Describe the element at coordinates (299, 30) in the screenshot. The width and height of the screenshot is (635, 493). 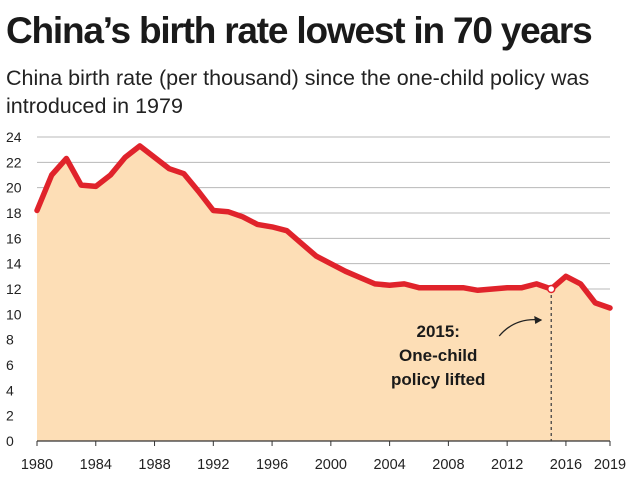
I see `chart-title: China’s birth rate lowest in 70 years` at that location.